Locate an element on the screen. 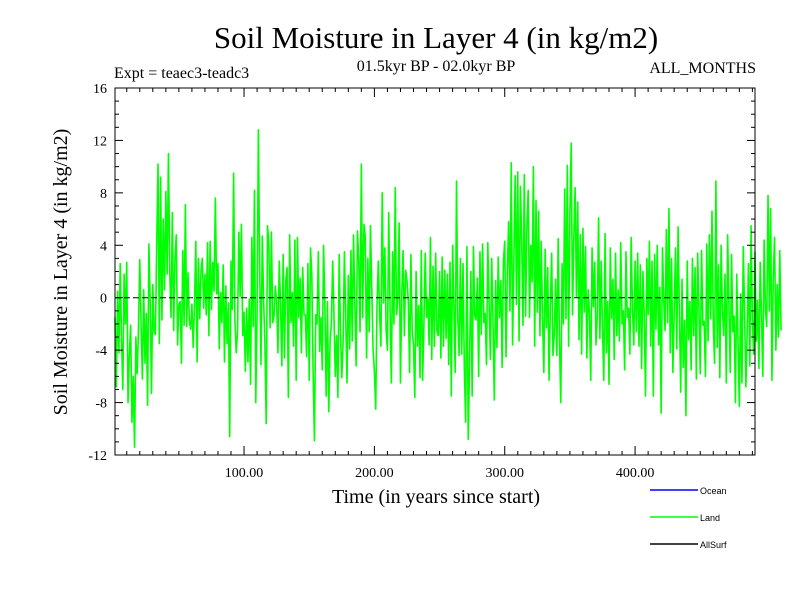 Image resolution: width=800 pixels, height=600 pixels. legend: Ocean Land AllSurf is located at coordinates (688, 518).